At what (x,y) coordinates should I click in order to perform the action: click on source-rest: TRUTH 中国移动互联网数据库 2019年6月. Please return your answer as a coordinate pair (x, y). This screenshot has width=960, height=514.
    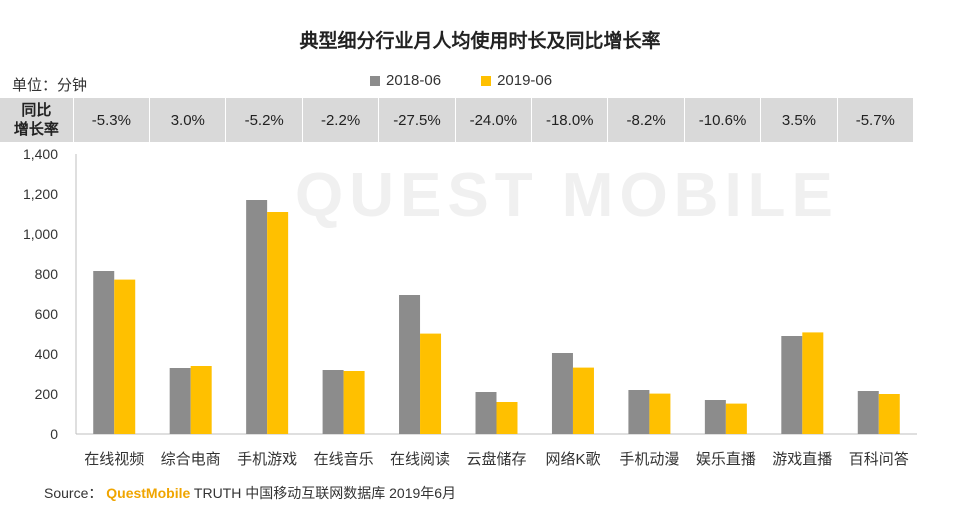
    Looking at the image, I should click on (325, 493).